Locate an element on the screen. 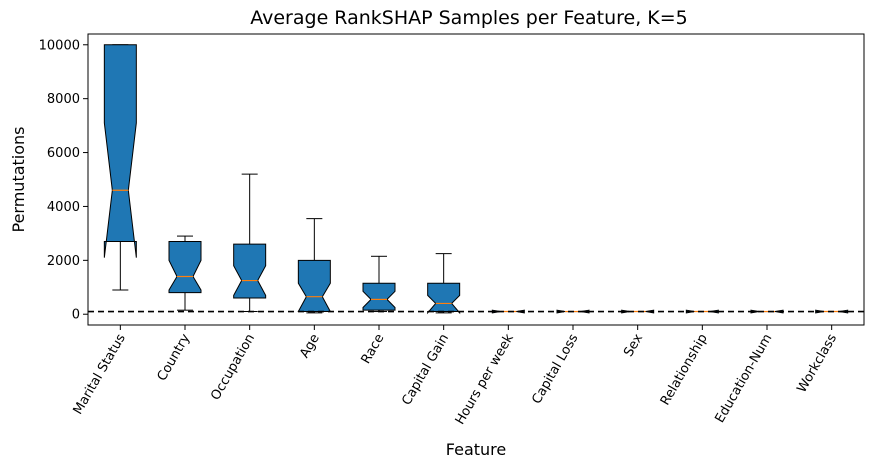 Image resolution: width=872 pixels, height=468 pixels. y-tick-label: 2000 is located at coordinates (63, 261).